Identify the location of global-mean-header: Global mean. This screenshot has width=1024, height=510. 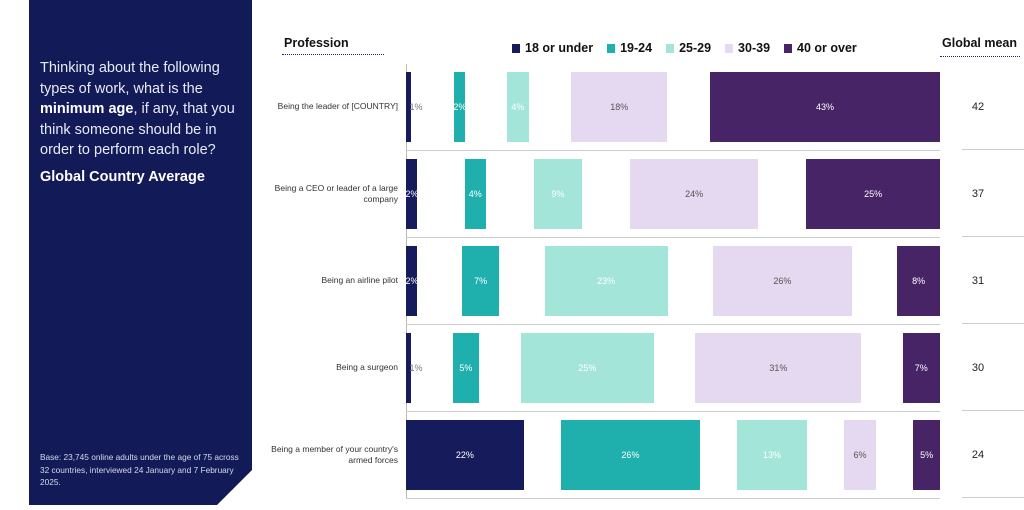
(980, 43).